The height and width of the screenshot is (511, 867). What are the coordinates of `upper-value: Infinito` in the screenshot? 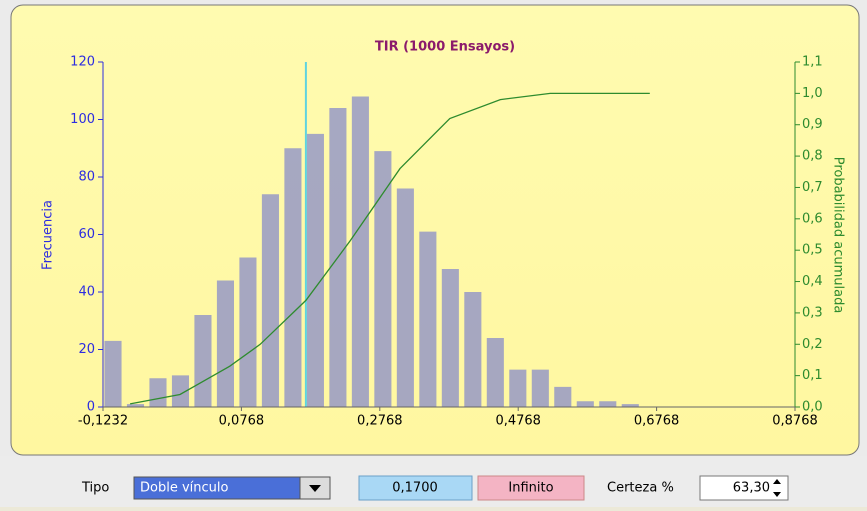 It's located at (530, 488).